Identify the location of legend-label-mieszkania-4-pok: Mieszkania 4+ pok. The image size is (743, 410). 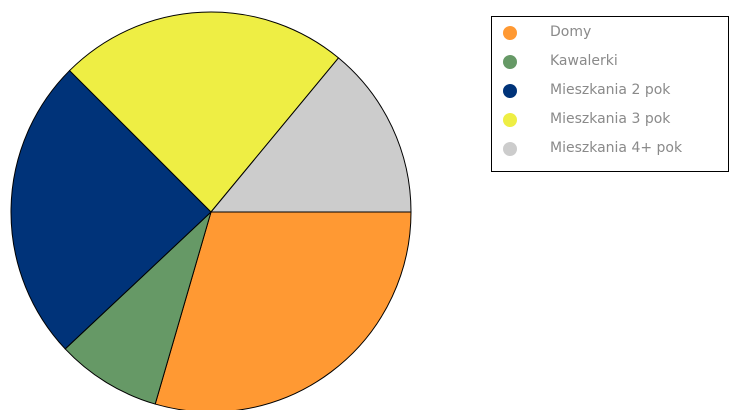
(616, 148).